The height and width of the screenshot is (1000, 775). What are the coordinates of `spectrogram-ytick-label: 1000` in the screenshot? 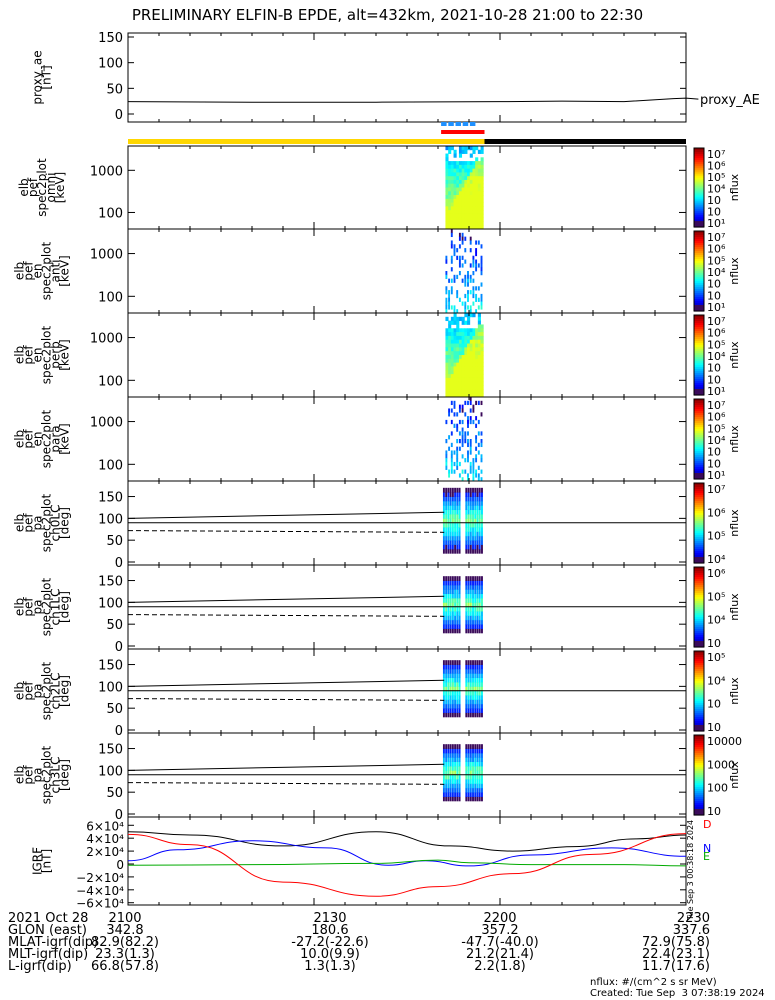 It's located at (106, 339).